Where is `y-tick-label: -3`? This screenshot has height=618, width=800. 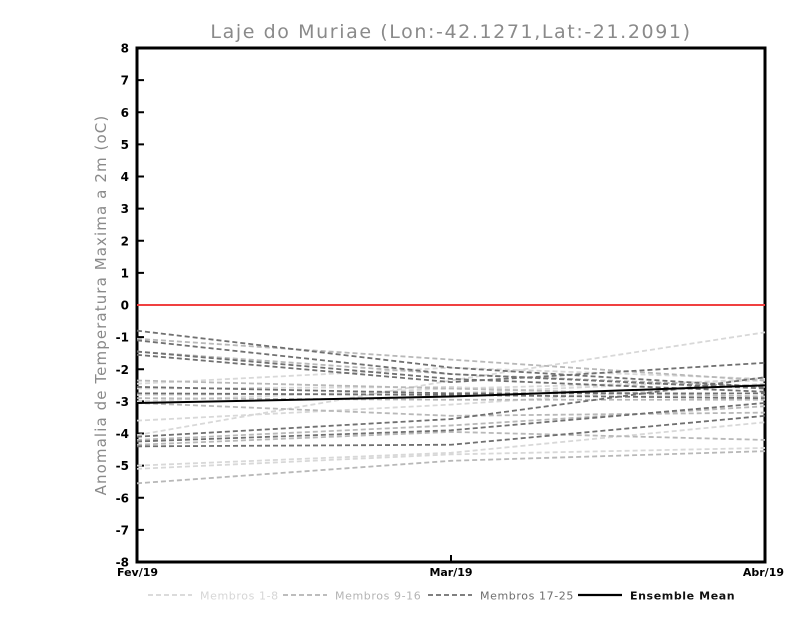
y-tick-label: -3 is located at coordinates (122, 402).